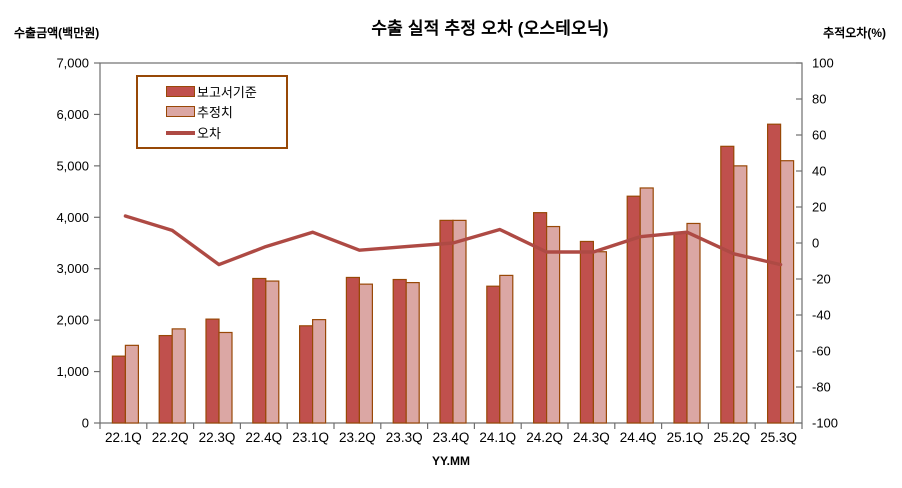 The image size is (902, 488). Describe the element at coordinates (490, 28) in the screenshot. I see `chart-title: 수출 실적 추정 오차 (오스테오닉)` at that location.